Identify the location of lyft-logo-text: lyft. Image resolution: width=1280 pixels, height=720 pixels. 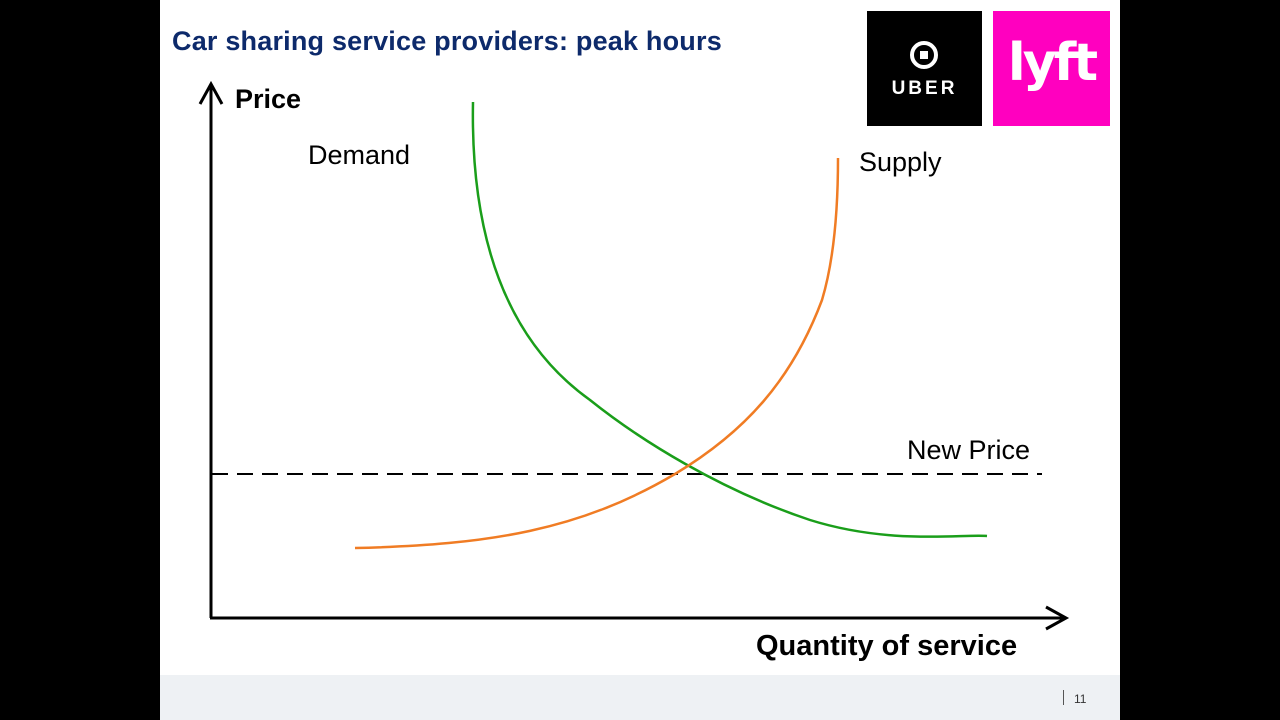
(1052, 63).